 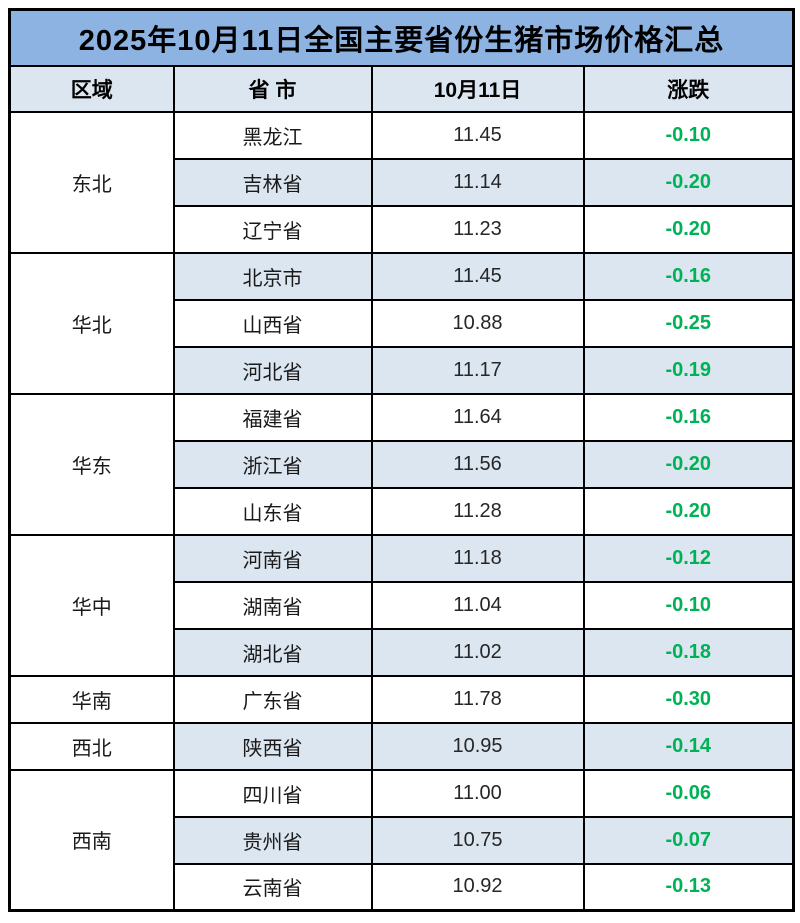 What do you see at coordinates (91, 464) in the screenshot?
I see `region-cell: 华东` at bounding box center [91, 464].